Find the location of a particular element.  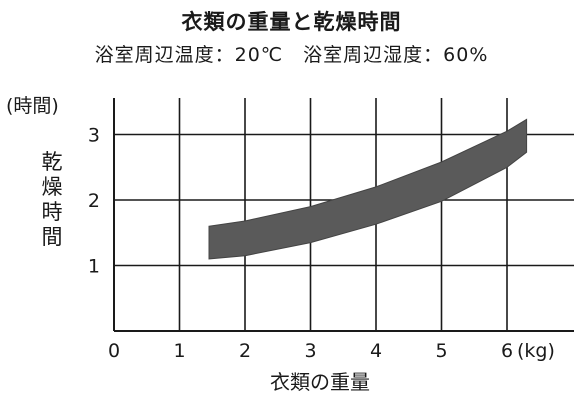

chart-subtitle: 浴室周辺温度：20℃ 浴室周辺湿度：60% is located at coordinates (291, 55).